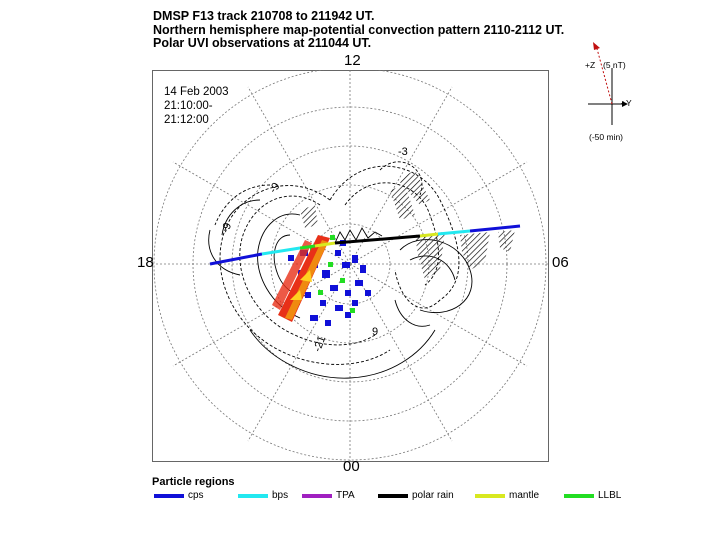 Image resolution: width=720 pixels, height=540 pixels. Describe the element at coordinates (614, 65) in the screenshot. I see `z-axis-scale: (5 nT)` at that location.